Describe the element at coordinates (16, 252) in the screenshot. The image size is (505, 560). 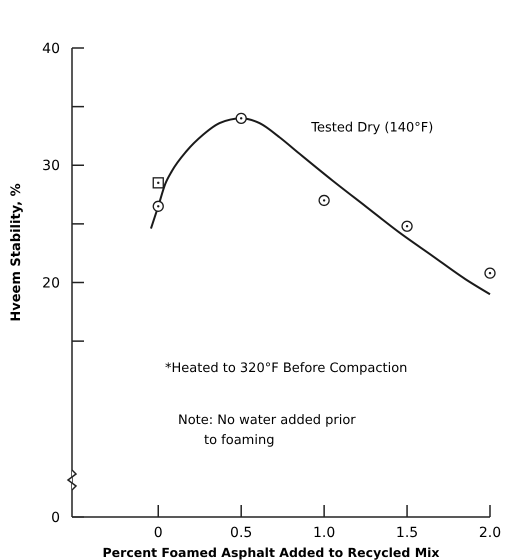
I see `y-axis-title: Hveem Stability, %` at that location.